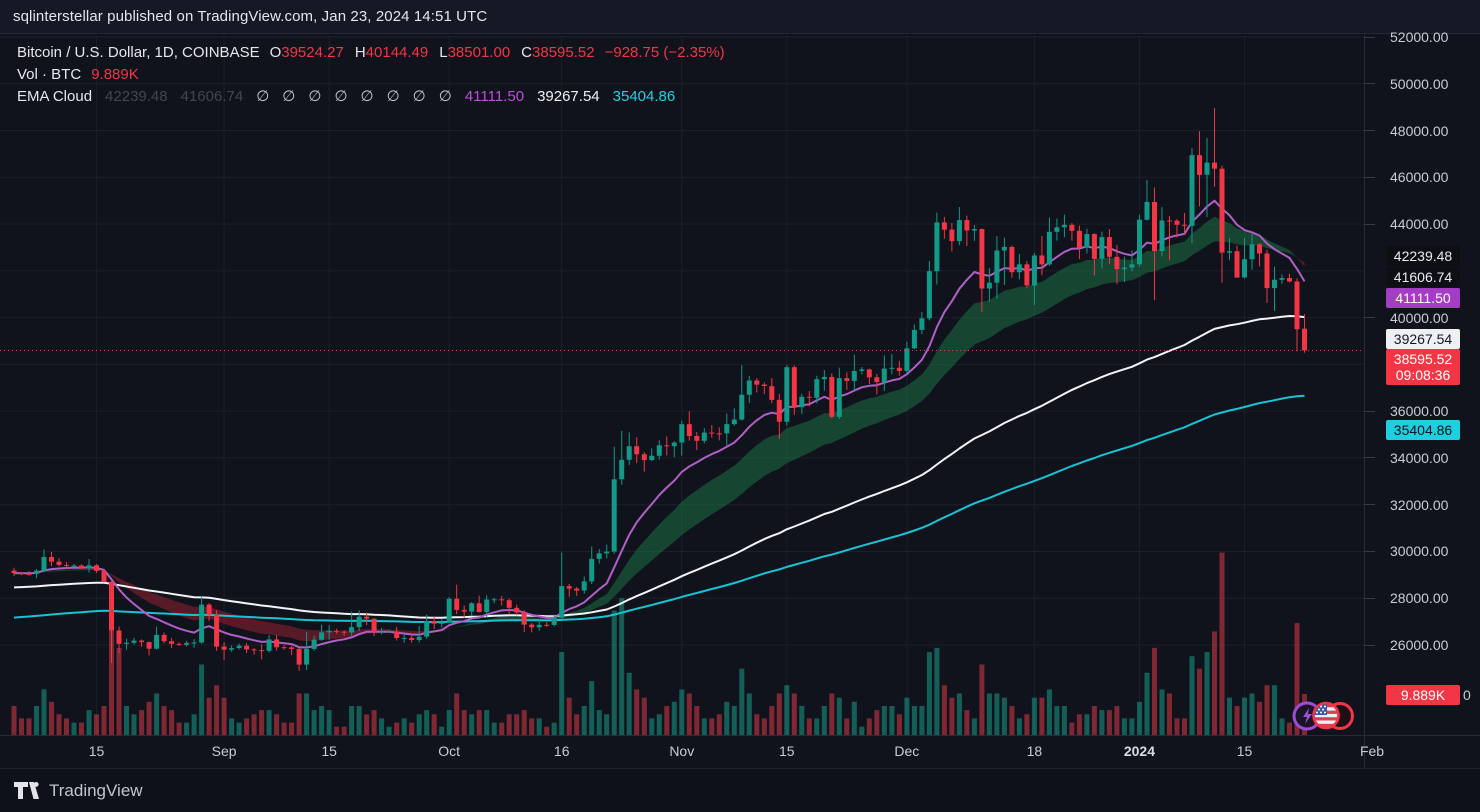 The image size is (1480, 812). Describe the element at coordinates (1419, 37) in the screenshot. I see `price-axis-label: 52000.00` at that location.